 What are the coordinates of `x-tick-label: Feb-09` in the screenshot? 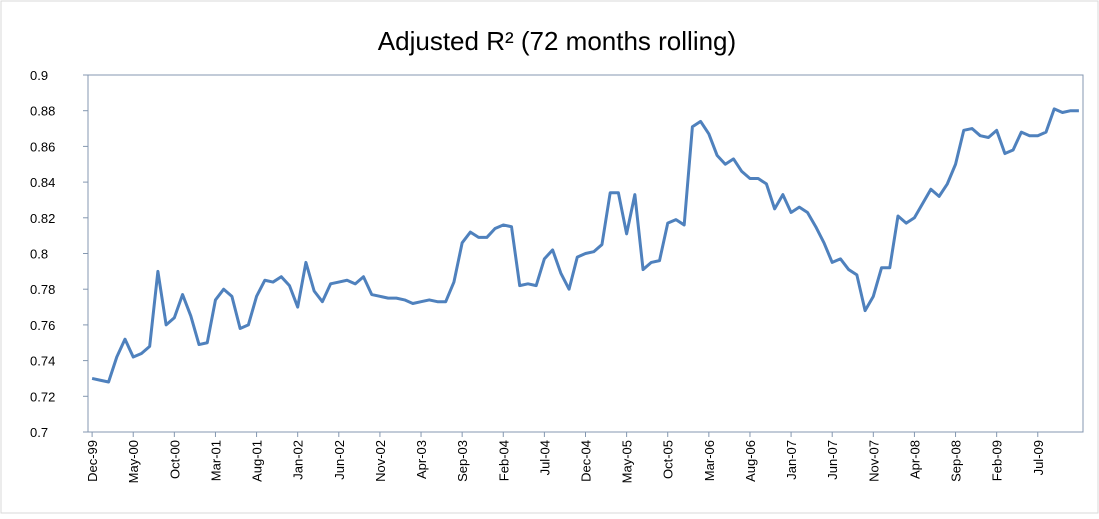 It's located at (997, 460).